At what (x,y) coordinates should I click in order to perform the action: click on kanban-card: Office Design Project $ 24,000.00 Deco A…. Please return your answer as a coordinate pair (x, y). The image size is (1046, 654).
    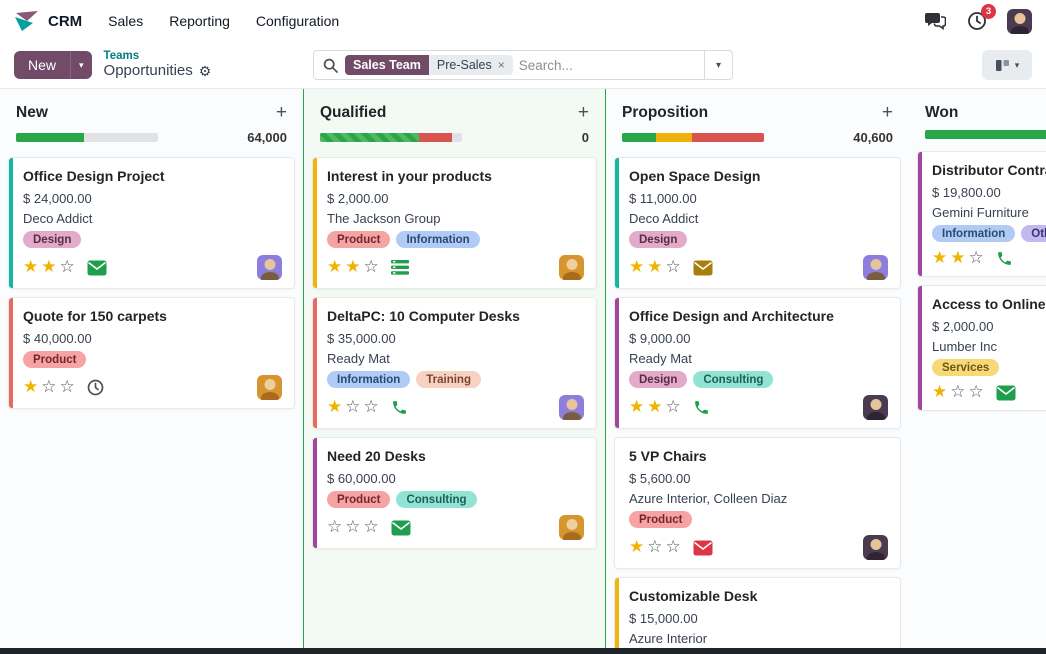
    Looking at the image, I should click on (151, 223).